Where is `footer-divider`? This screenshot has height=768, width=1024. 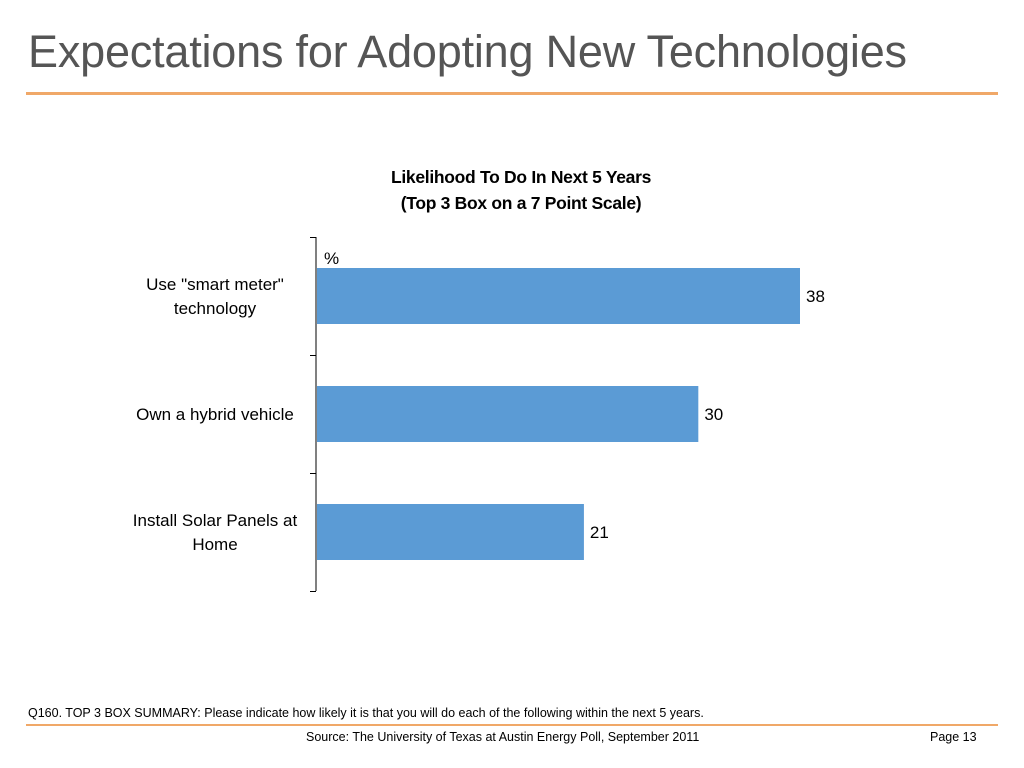 footer-divider is located at coordinates (512, 725).